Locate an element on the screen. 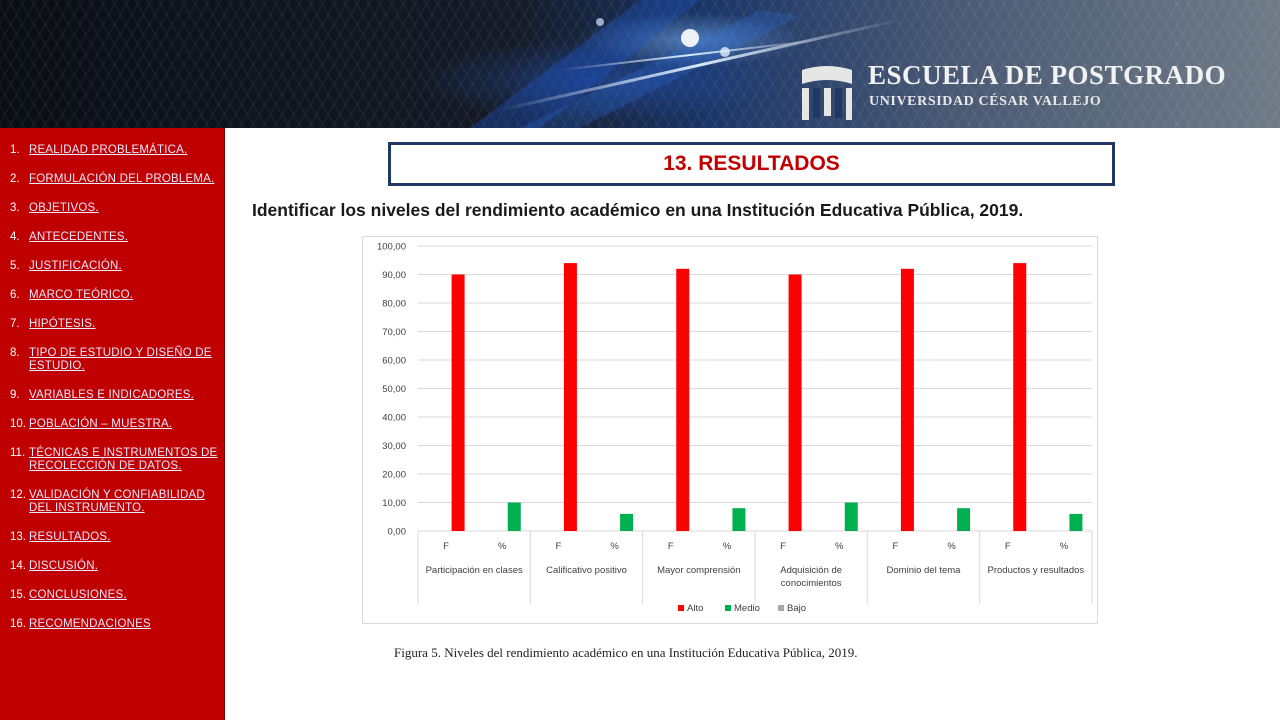  sidebar-item-4: 4. ANTECEDENTES. is located at coordinates (114, 237).